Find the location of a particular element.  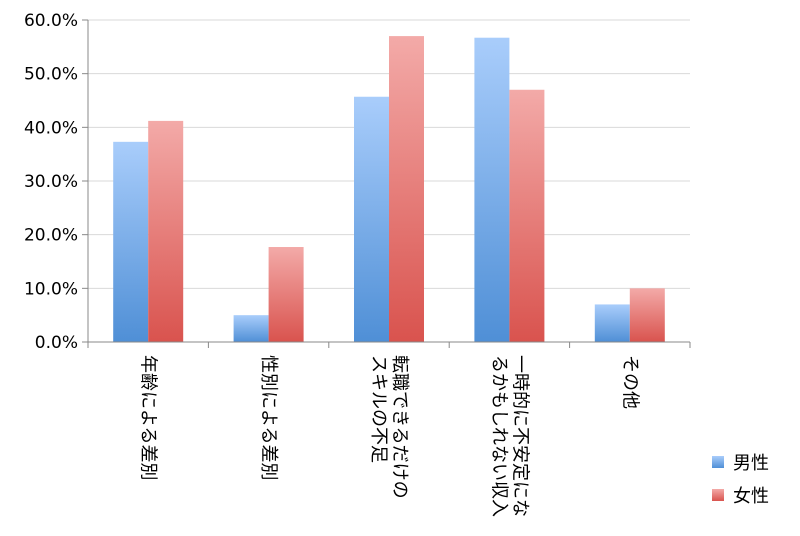

legend-swatch-female is located at coordinates (718, 495).